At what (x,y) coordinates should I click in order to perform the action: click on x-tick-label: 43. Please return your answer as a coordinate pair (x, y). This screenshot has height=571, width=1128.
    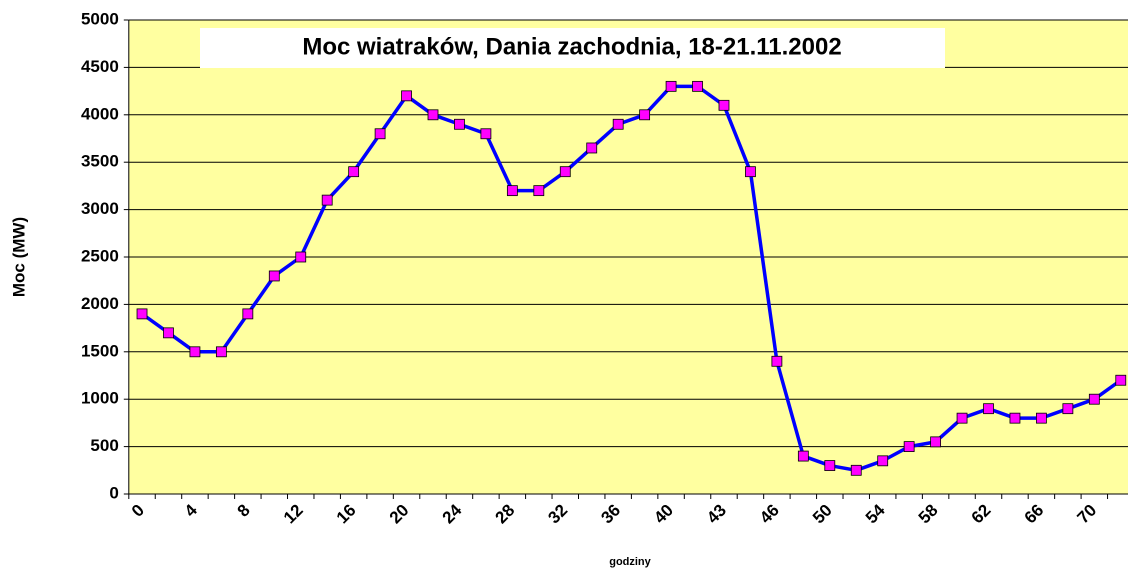
    Looking at the image, I should click on (716, 514).